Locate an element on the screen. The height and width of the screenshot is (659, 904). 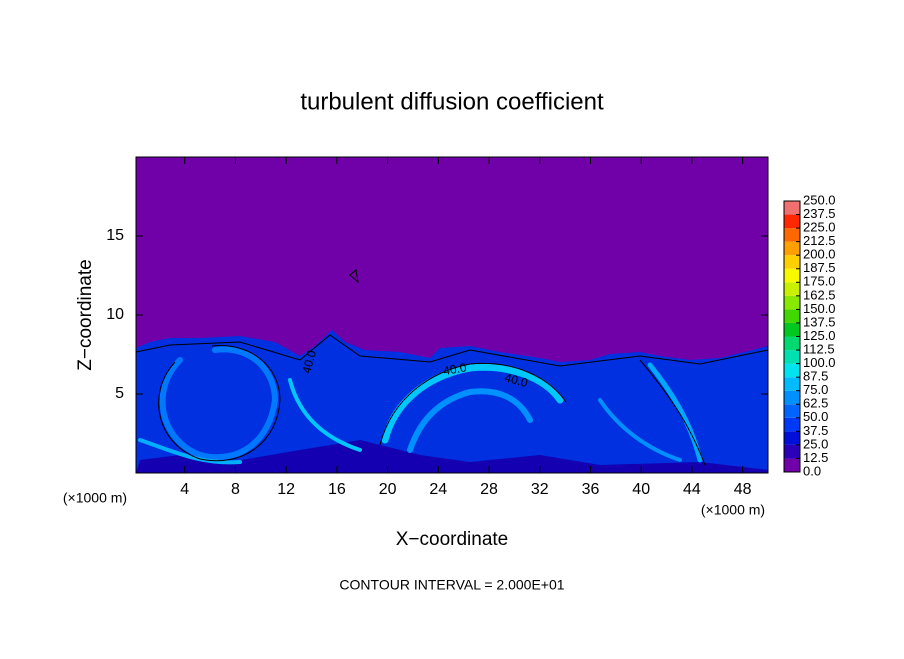
colorbar-label: 162.5 is located at coordinates (819, 294).